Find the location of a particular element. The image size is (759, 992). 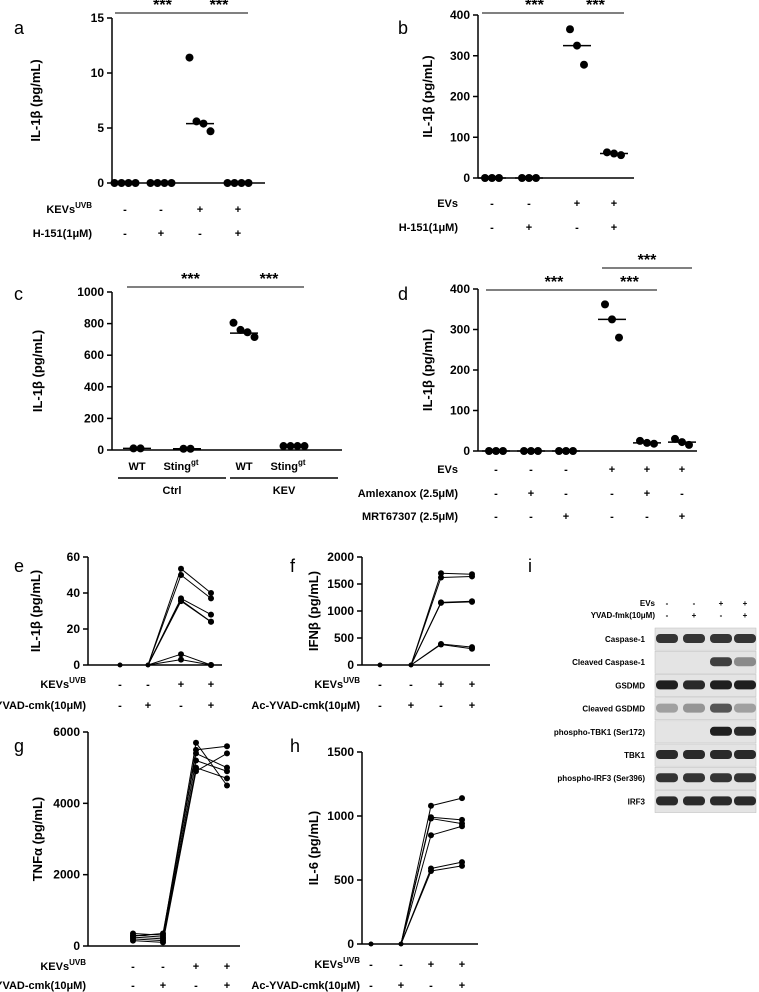

y-tick-label: 6000 is located at coordinates (66, 732).